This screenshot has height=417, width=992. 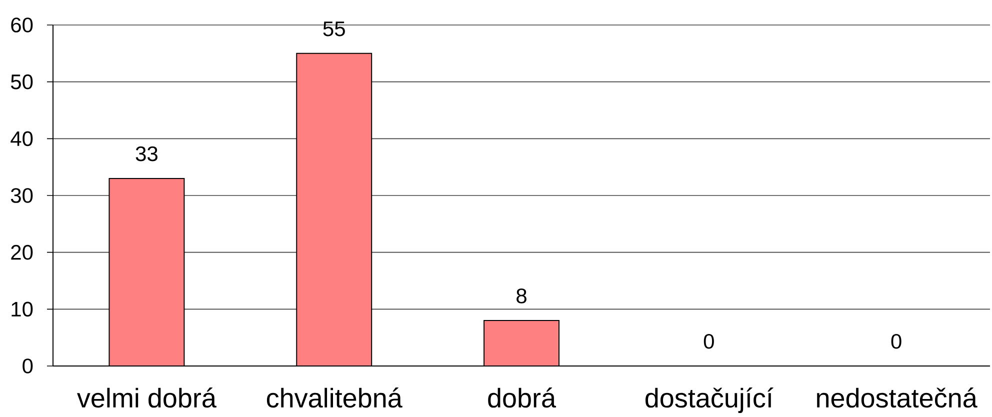 What do you see at coordinates (22, 25) in the screenshot?
I see `y-tick-label: 60` at bounding box center [22, 25].